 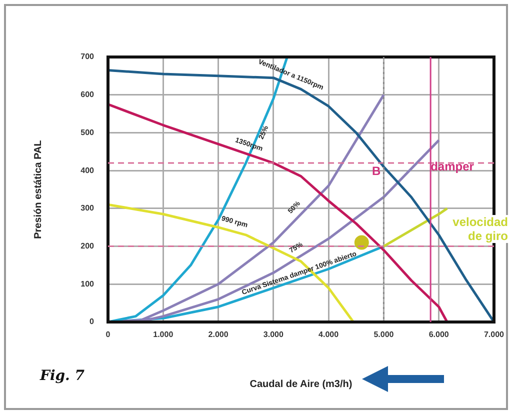 What do you see at coordinates (87, 283) in the screenshot?
I see `y-tick-label: 100` at bounding box center [87, 283].